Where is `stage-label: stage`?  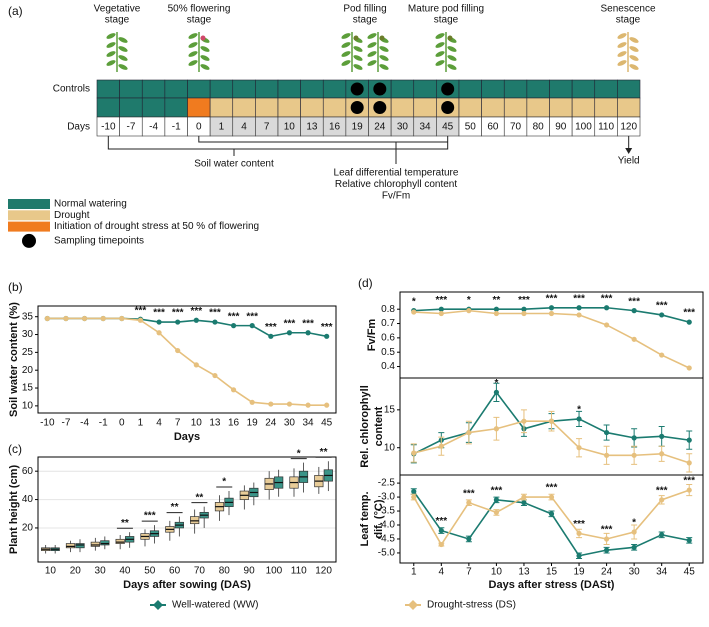 stage-label: stage is located at coordinates (446, 20).